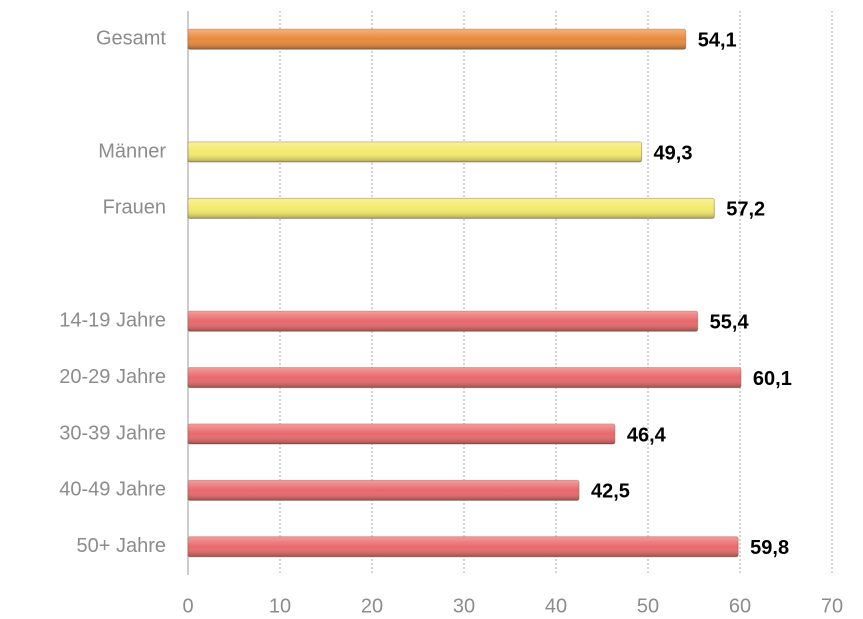 This screenshot has width=863, height=619. I want to click on x-tick-label: 10, so click(280, 606).